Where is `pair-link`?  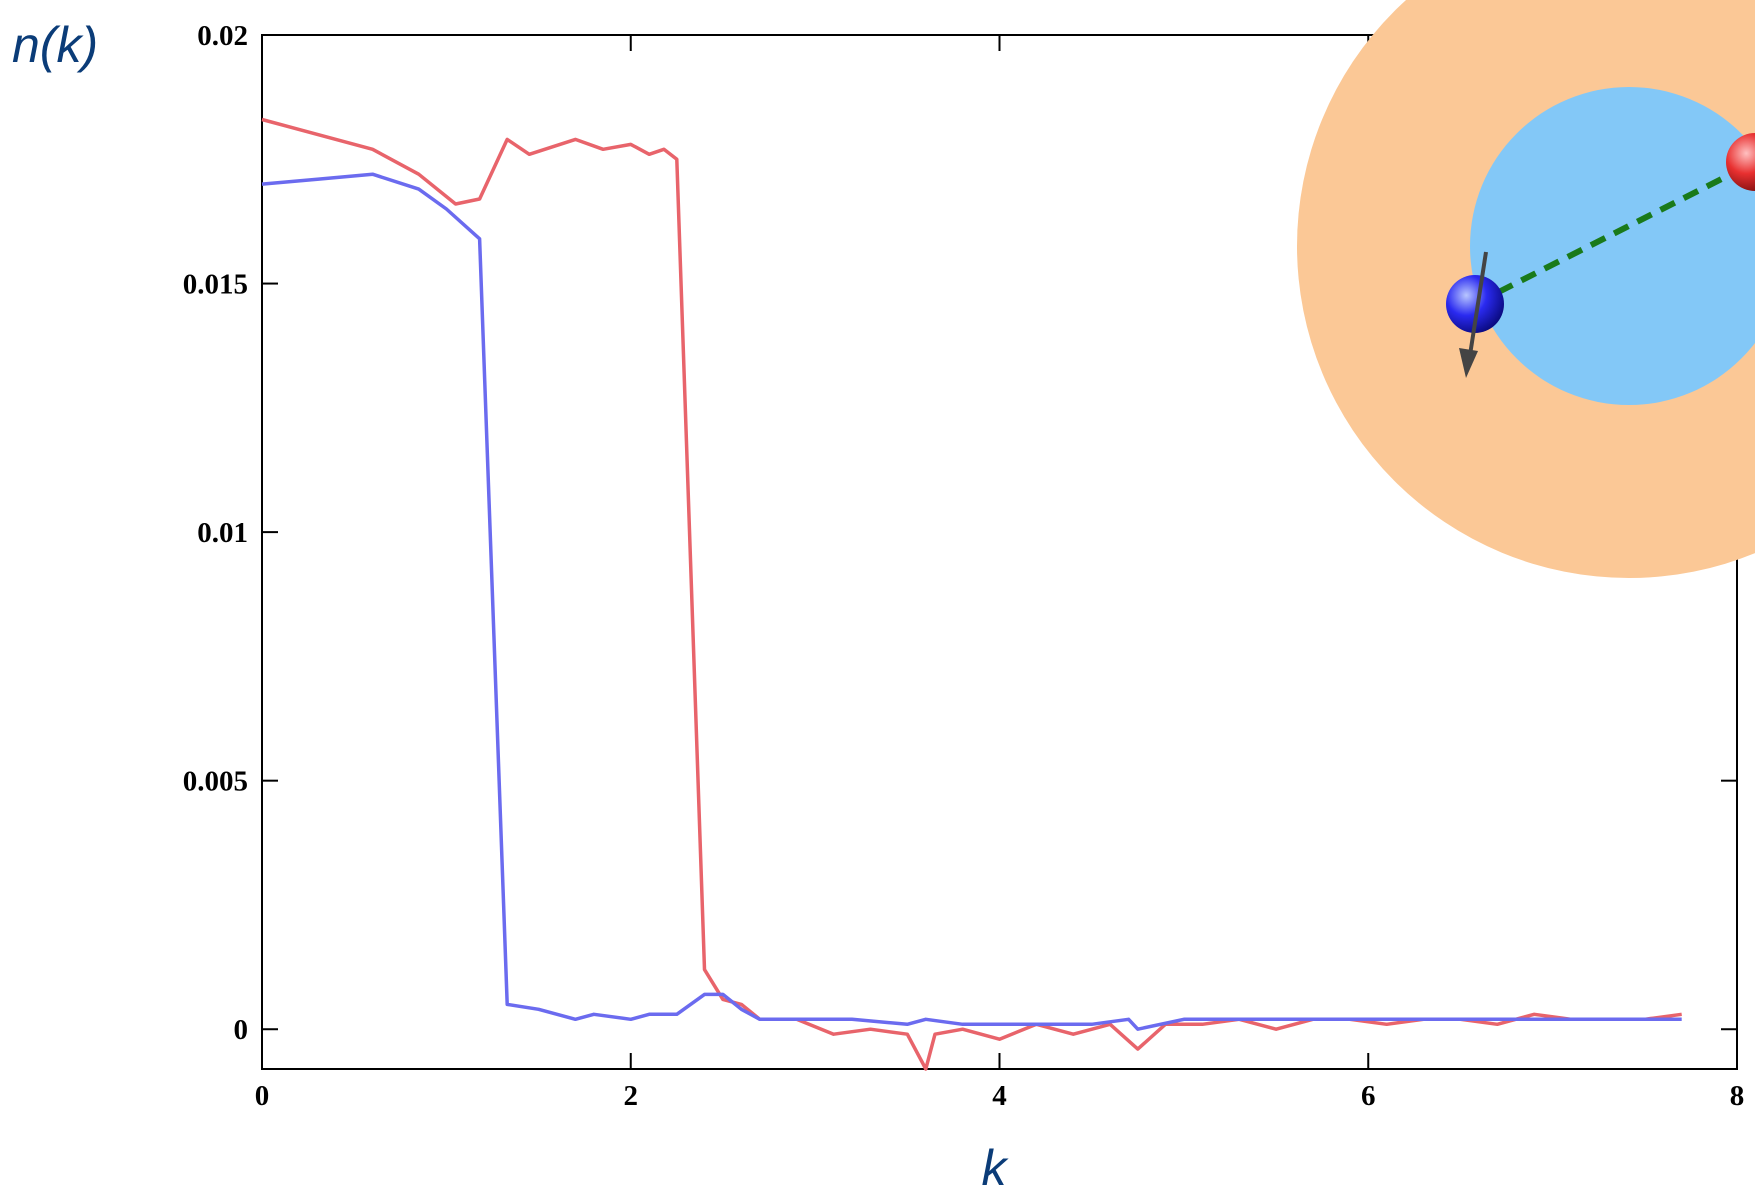
pair-link is located at coordinates (1614, 233).